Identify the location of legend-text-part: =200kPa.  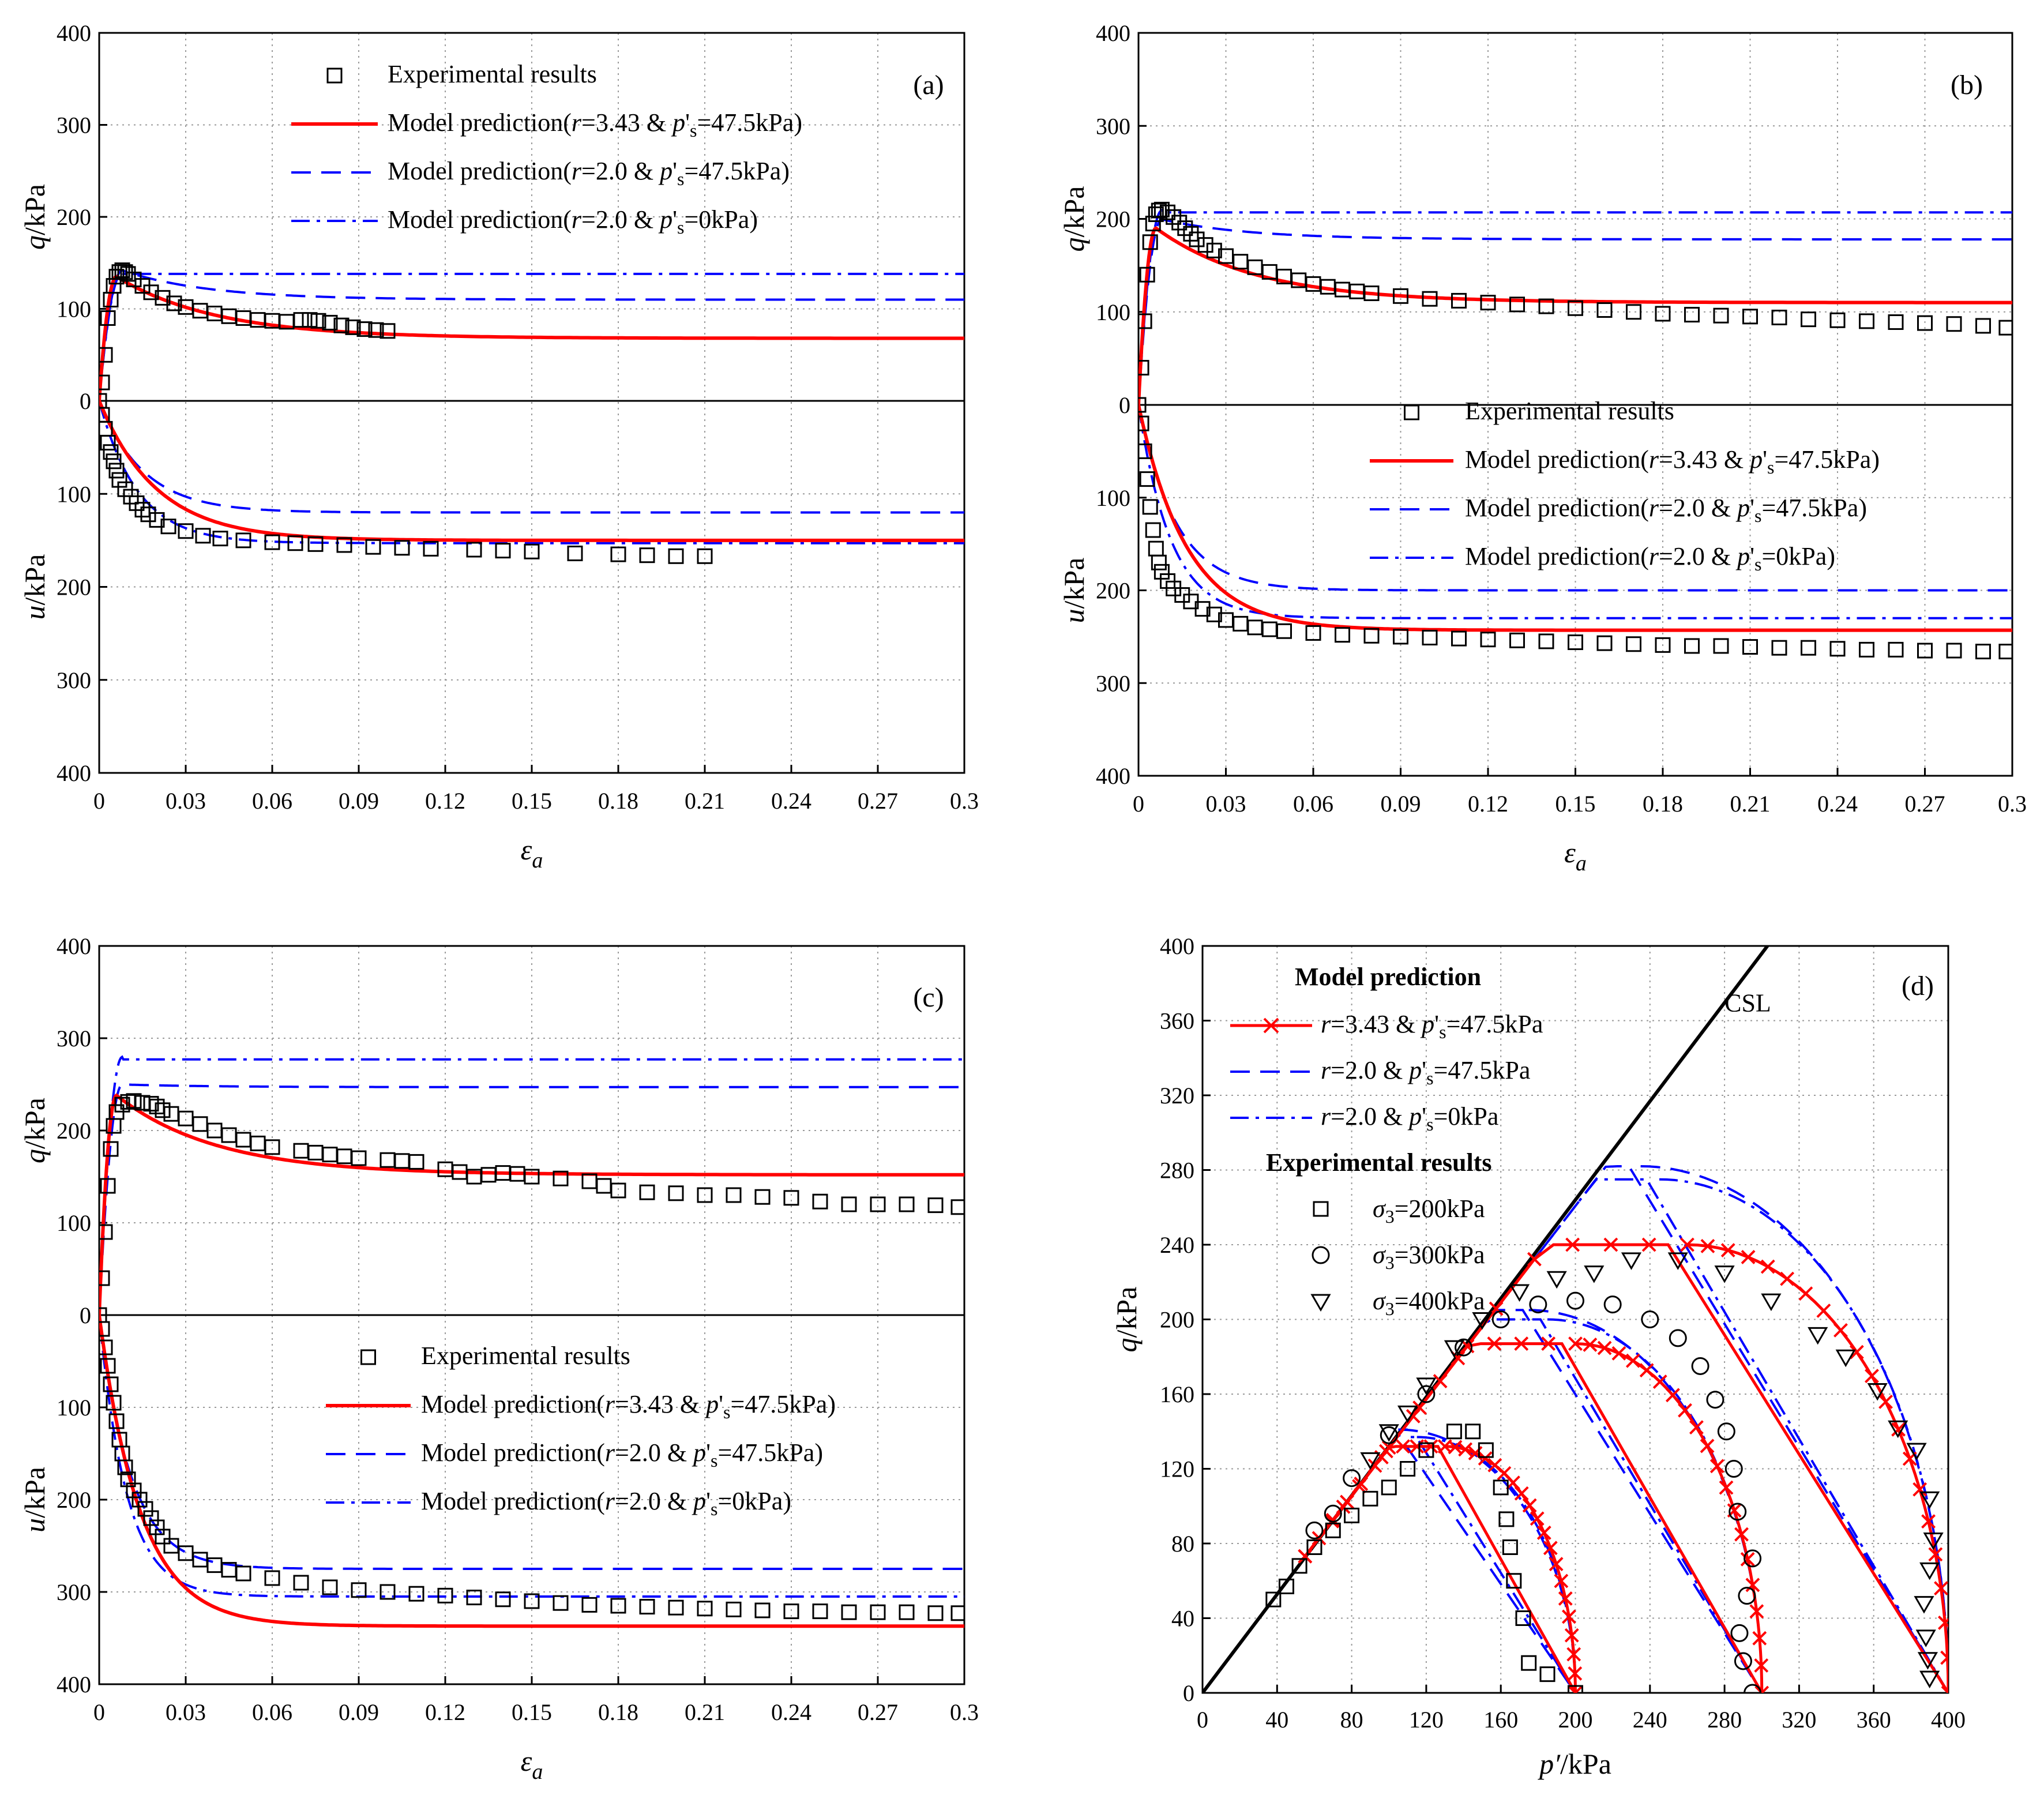
(1440, 1209).